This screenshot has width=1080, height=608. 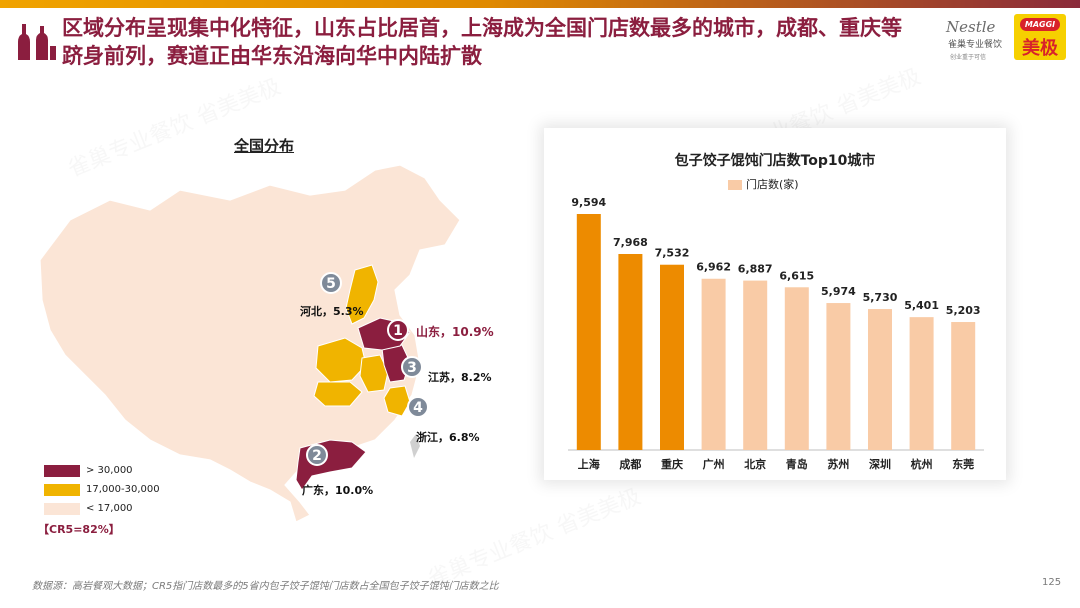 What do you see at coordinates (921, 383) in the screenshot?
I see `bar-杭州` at bounding box center [921, 383].